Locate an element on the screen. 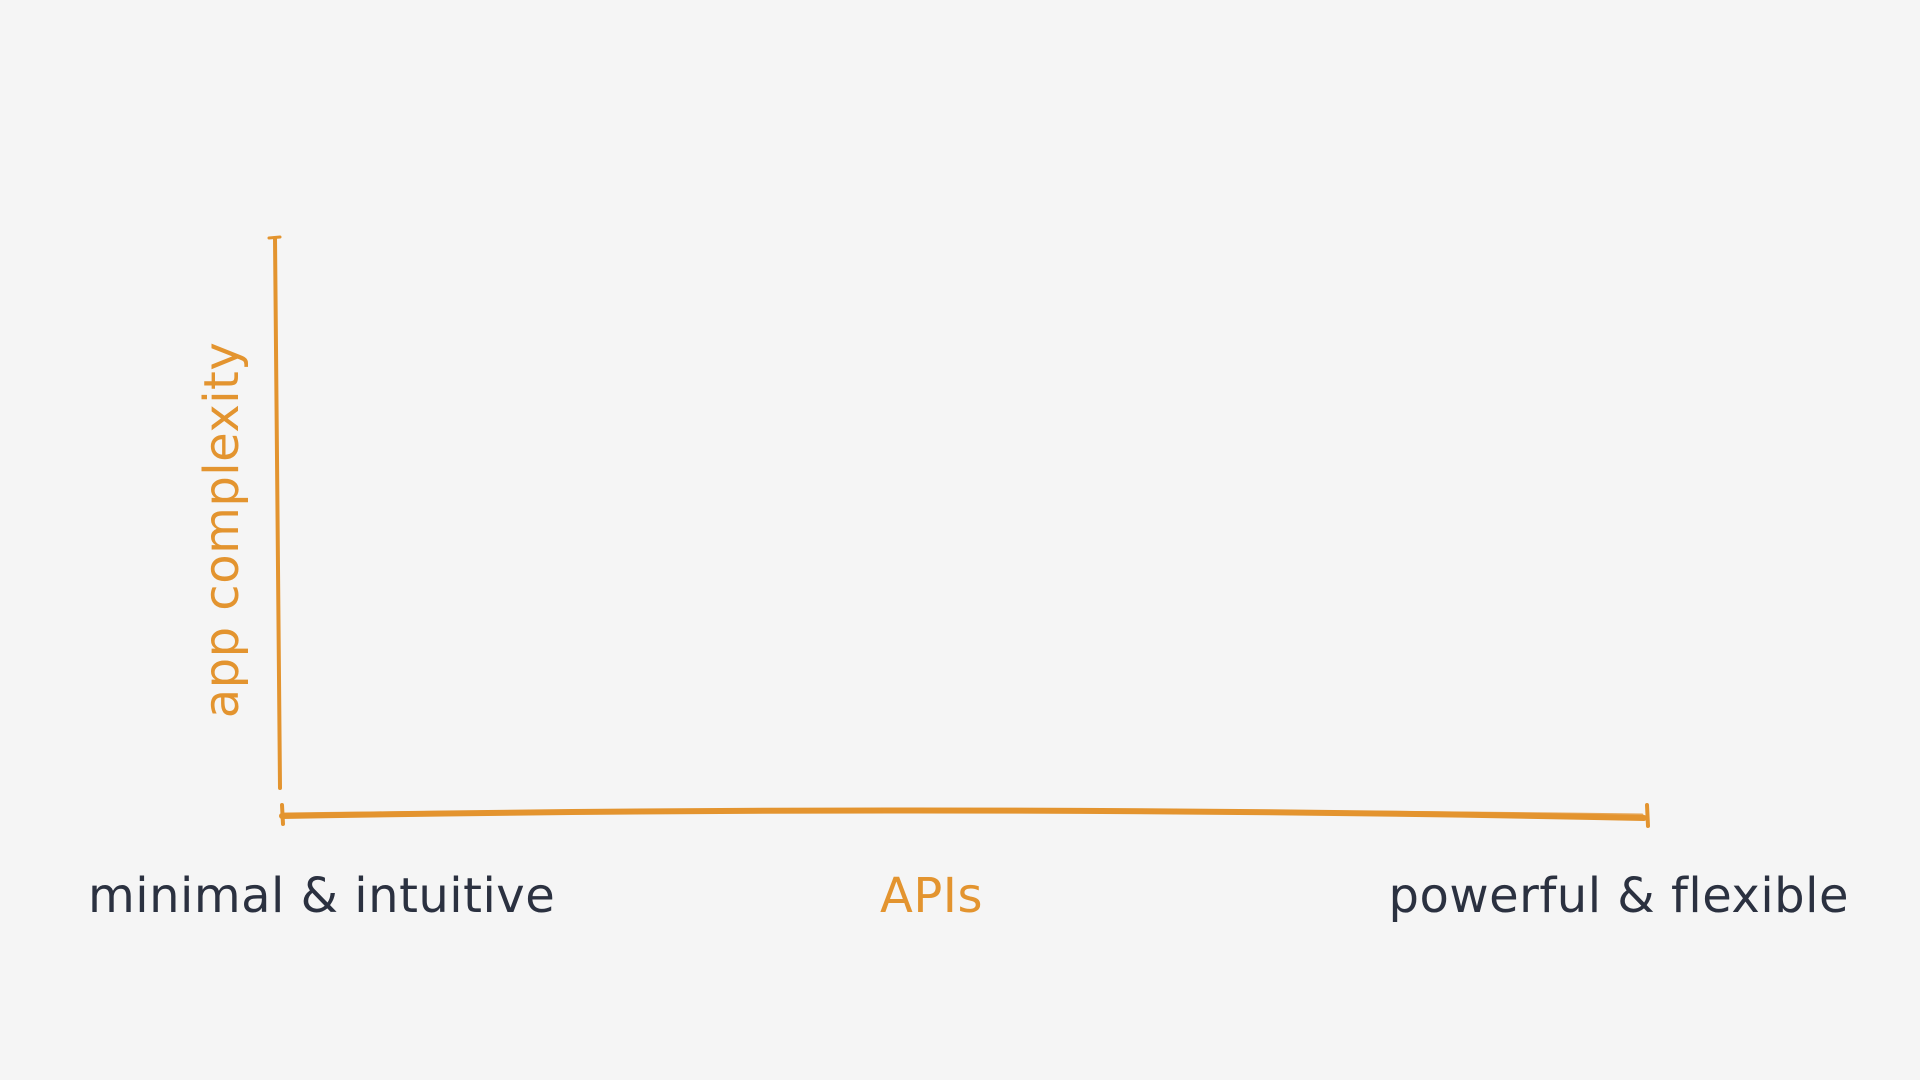  x-axis-right-tick is located at coordinates (1647, 815).